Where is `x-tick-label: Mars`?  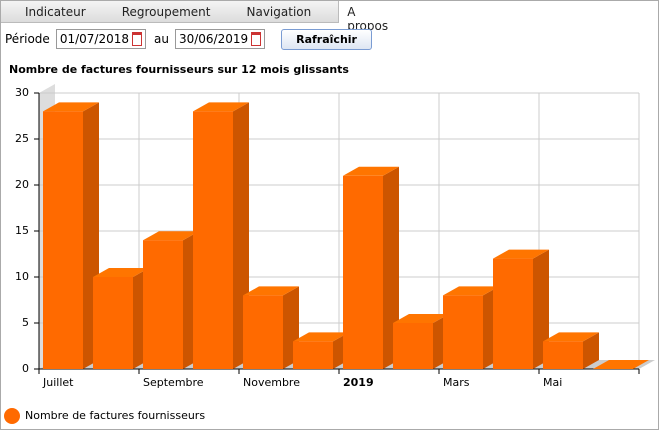
x-tick-label: Mars is located at coordinates (456, 382).